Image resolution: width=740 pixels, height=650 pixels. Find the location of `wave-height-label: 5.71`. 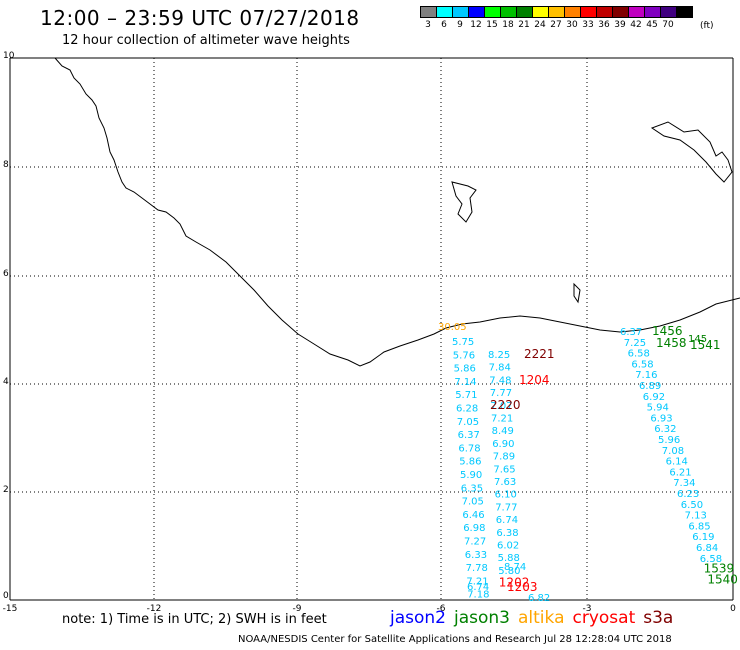

wave-height-label: 5.71 is located at coordinates (466, 395).